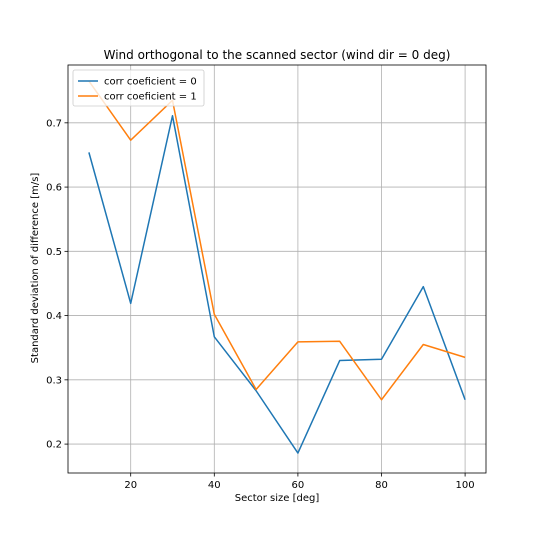 The image size is (540, 540). What do you see at coordinates (298, 485) in the screenshot?
I see `x-tick-label: 60` at bounding box center [298, 485].